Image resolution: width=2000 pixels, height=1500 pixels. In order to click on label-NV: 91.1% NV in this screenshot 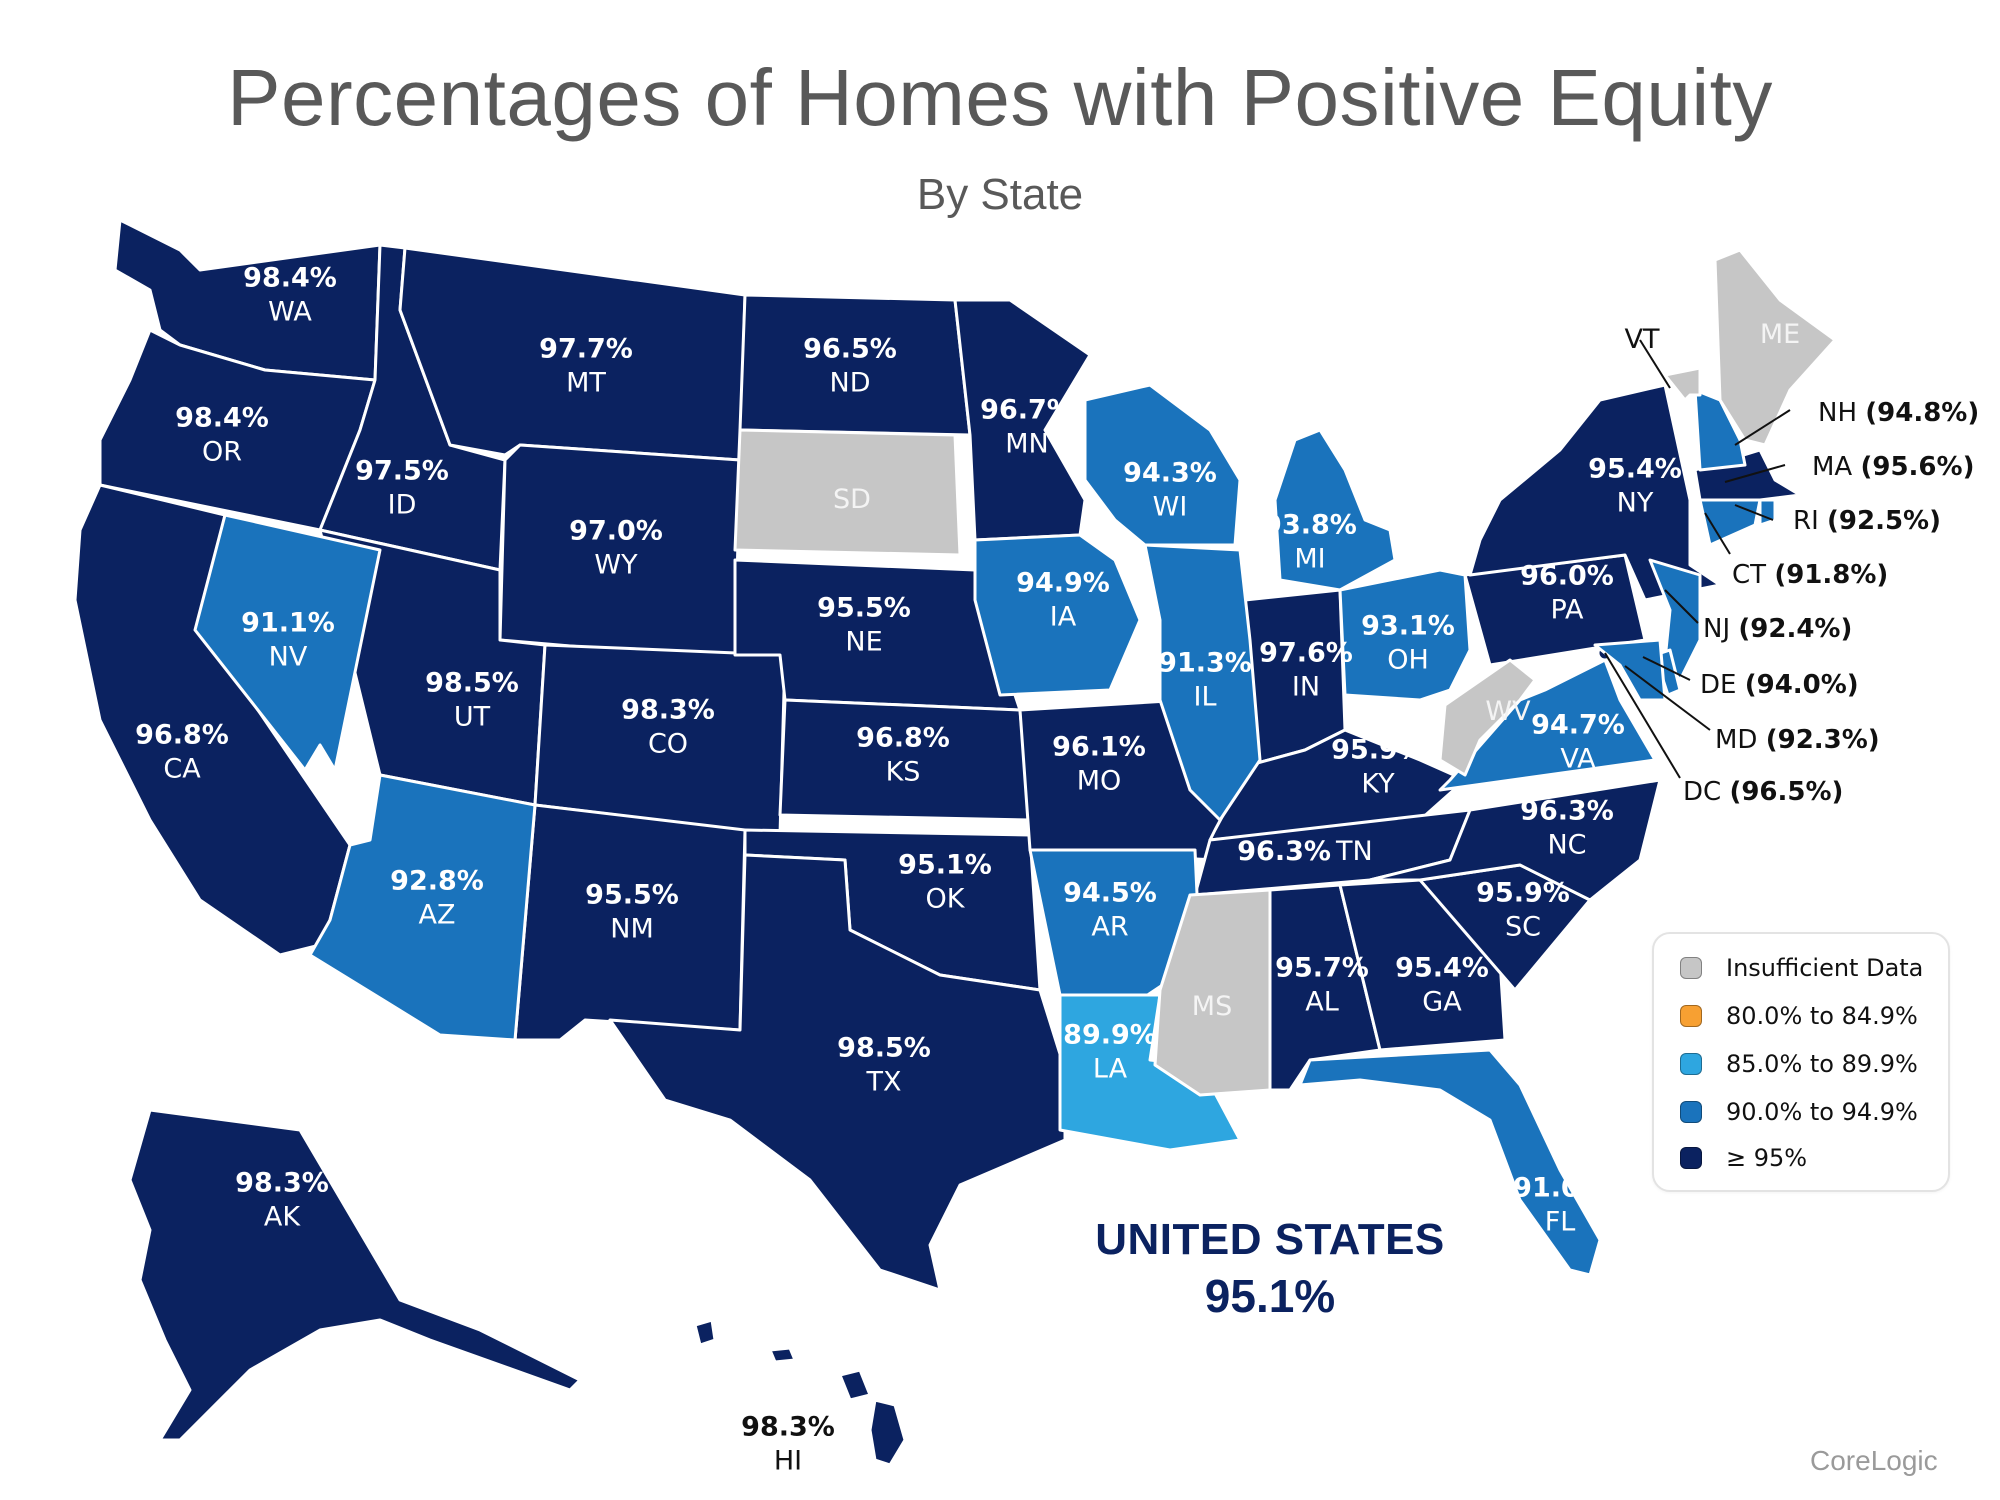, I will do `click(288, 639)`.